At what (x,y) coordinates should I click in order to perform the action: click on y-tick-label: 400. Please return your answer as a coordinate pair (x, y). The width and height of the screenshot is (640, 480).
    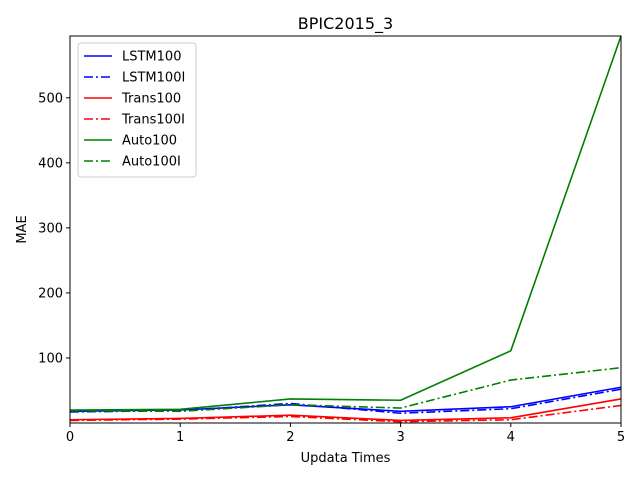
    Looking at the image, I should click on (50, 163).